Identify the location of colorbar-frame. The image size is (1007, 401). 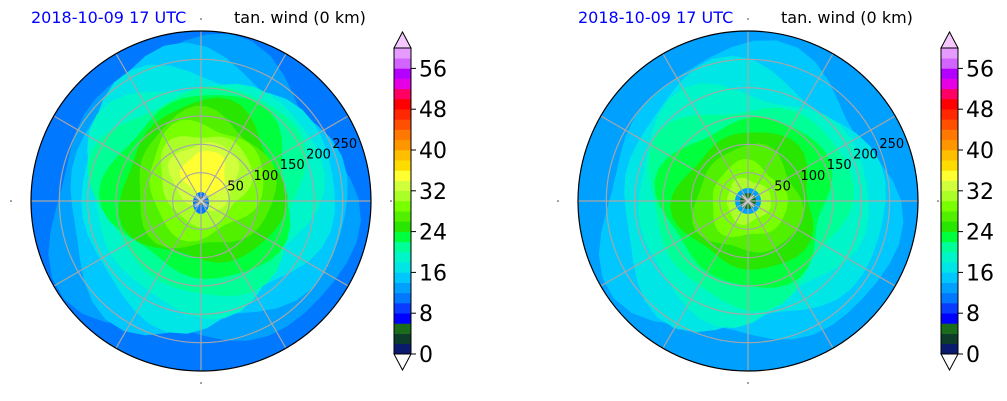
(949, 201).